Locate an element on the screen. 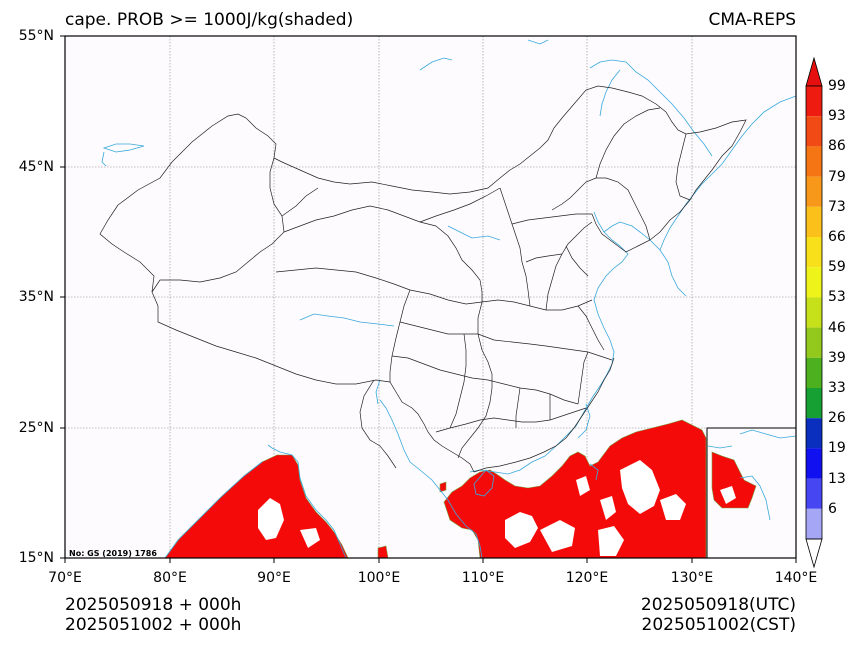 The width and height of the screenshot is (860, 647). colorbar-min-extension is located at coordinates (814, 553).